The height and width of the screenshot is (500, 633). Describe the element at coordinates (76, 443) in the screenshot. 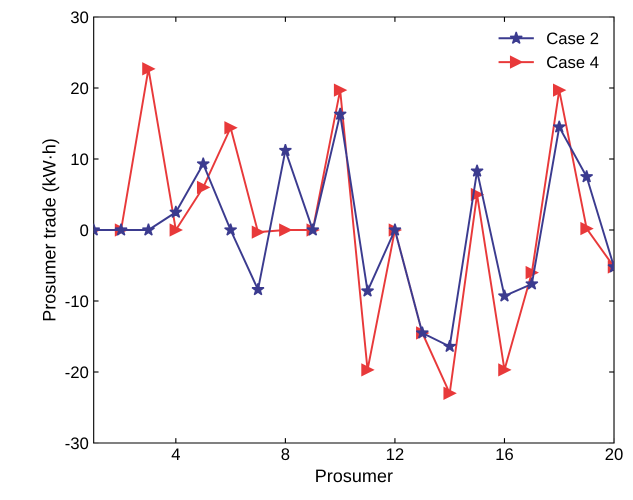

I see `y-tick-label: -30` at that location.